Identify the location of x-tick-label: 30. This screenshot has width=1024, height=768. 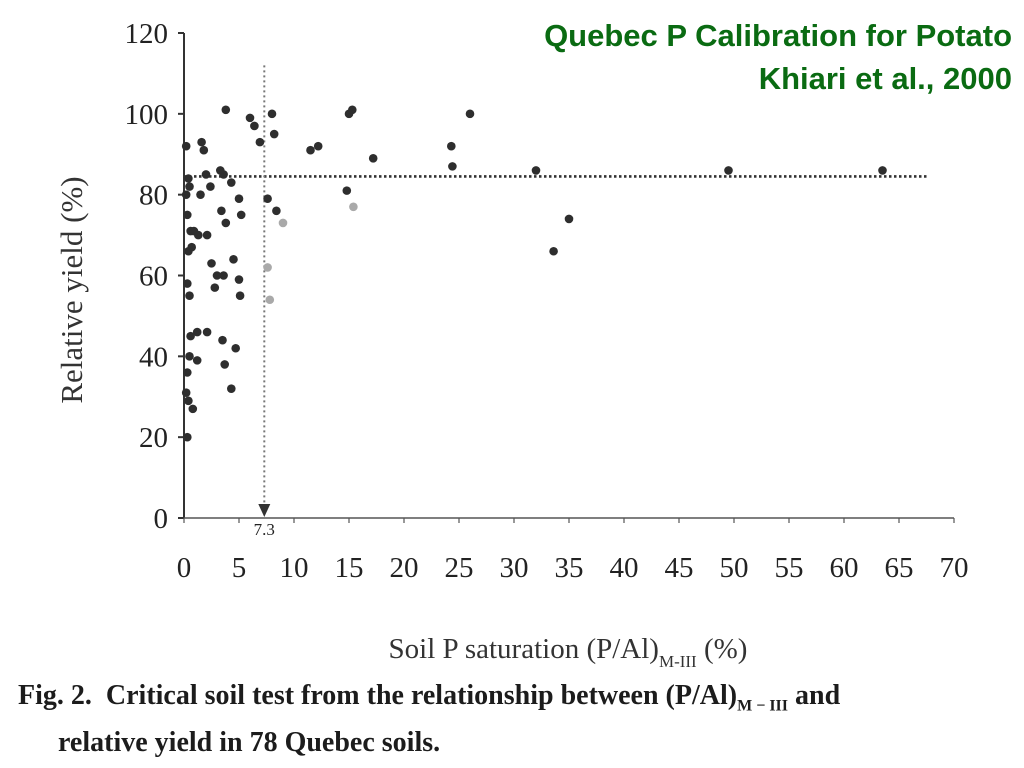
(514, 568).